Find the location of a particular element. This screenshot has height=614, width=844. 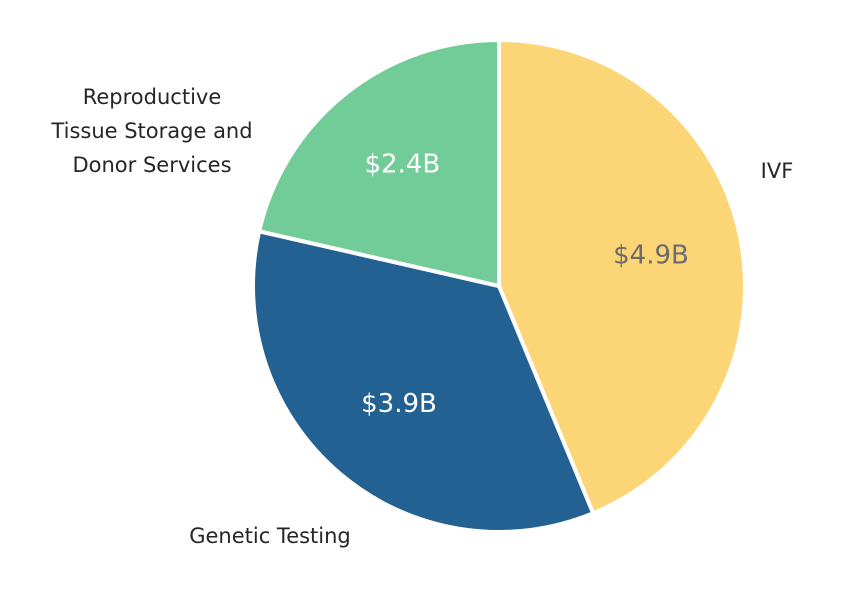

category-label-line: IVF is located at coordinates (777, 171).